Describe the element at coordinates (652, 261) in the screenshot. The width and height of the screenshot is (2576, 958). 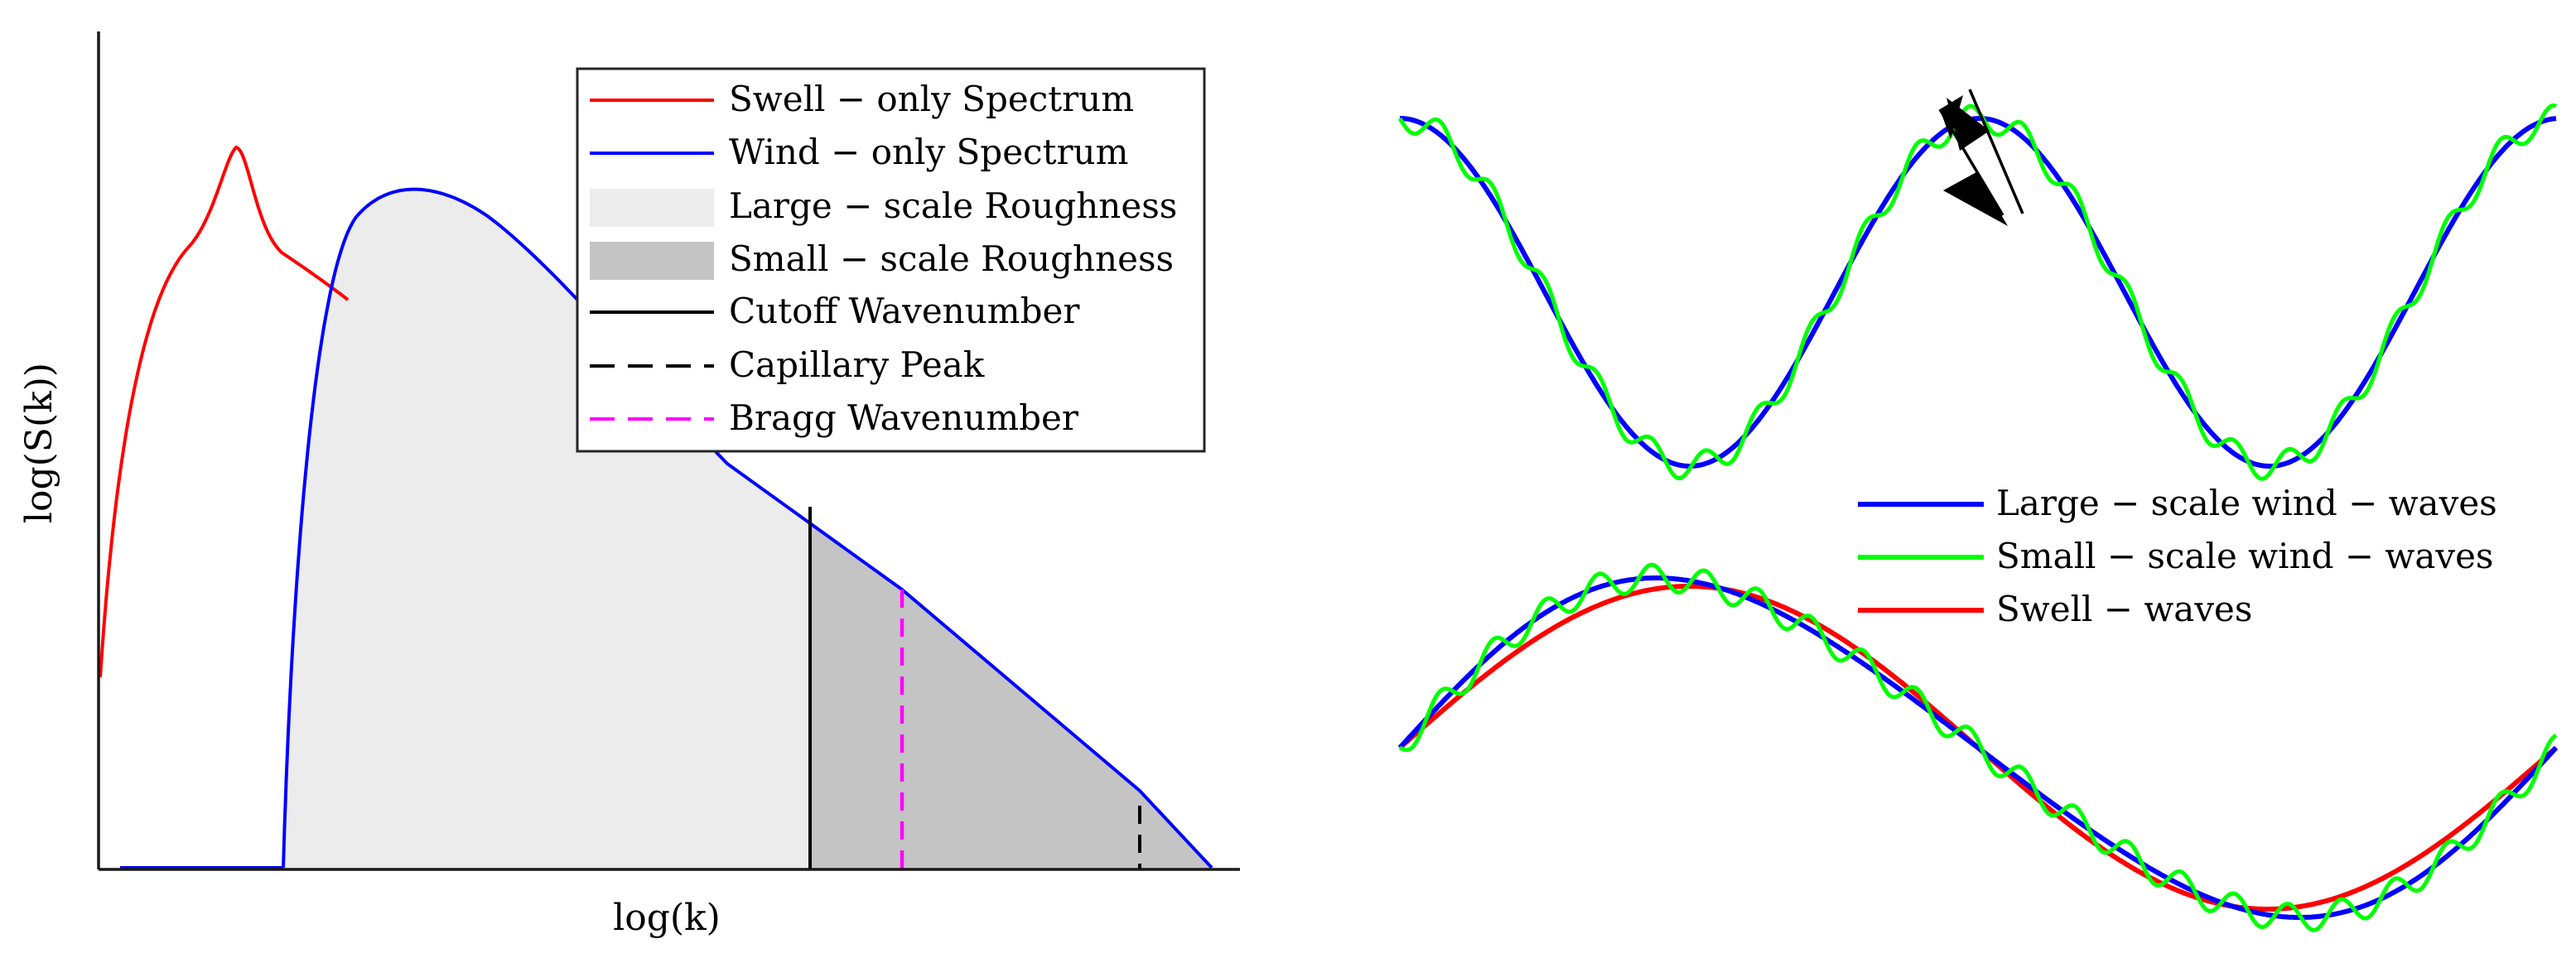
I see `legend-swatch-small-scale` at that location.